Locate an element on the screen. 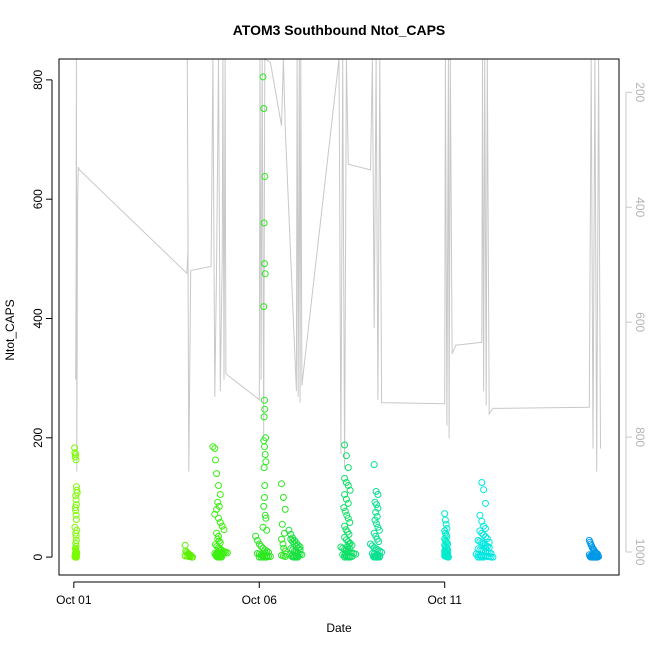 The image size is (650, 650). right-tick-label: 200 is located at coordinates (640, 92).